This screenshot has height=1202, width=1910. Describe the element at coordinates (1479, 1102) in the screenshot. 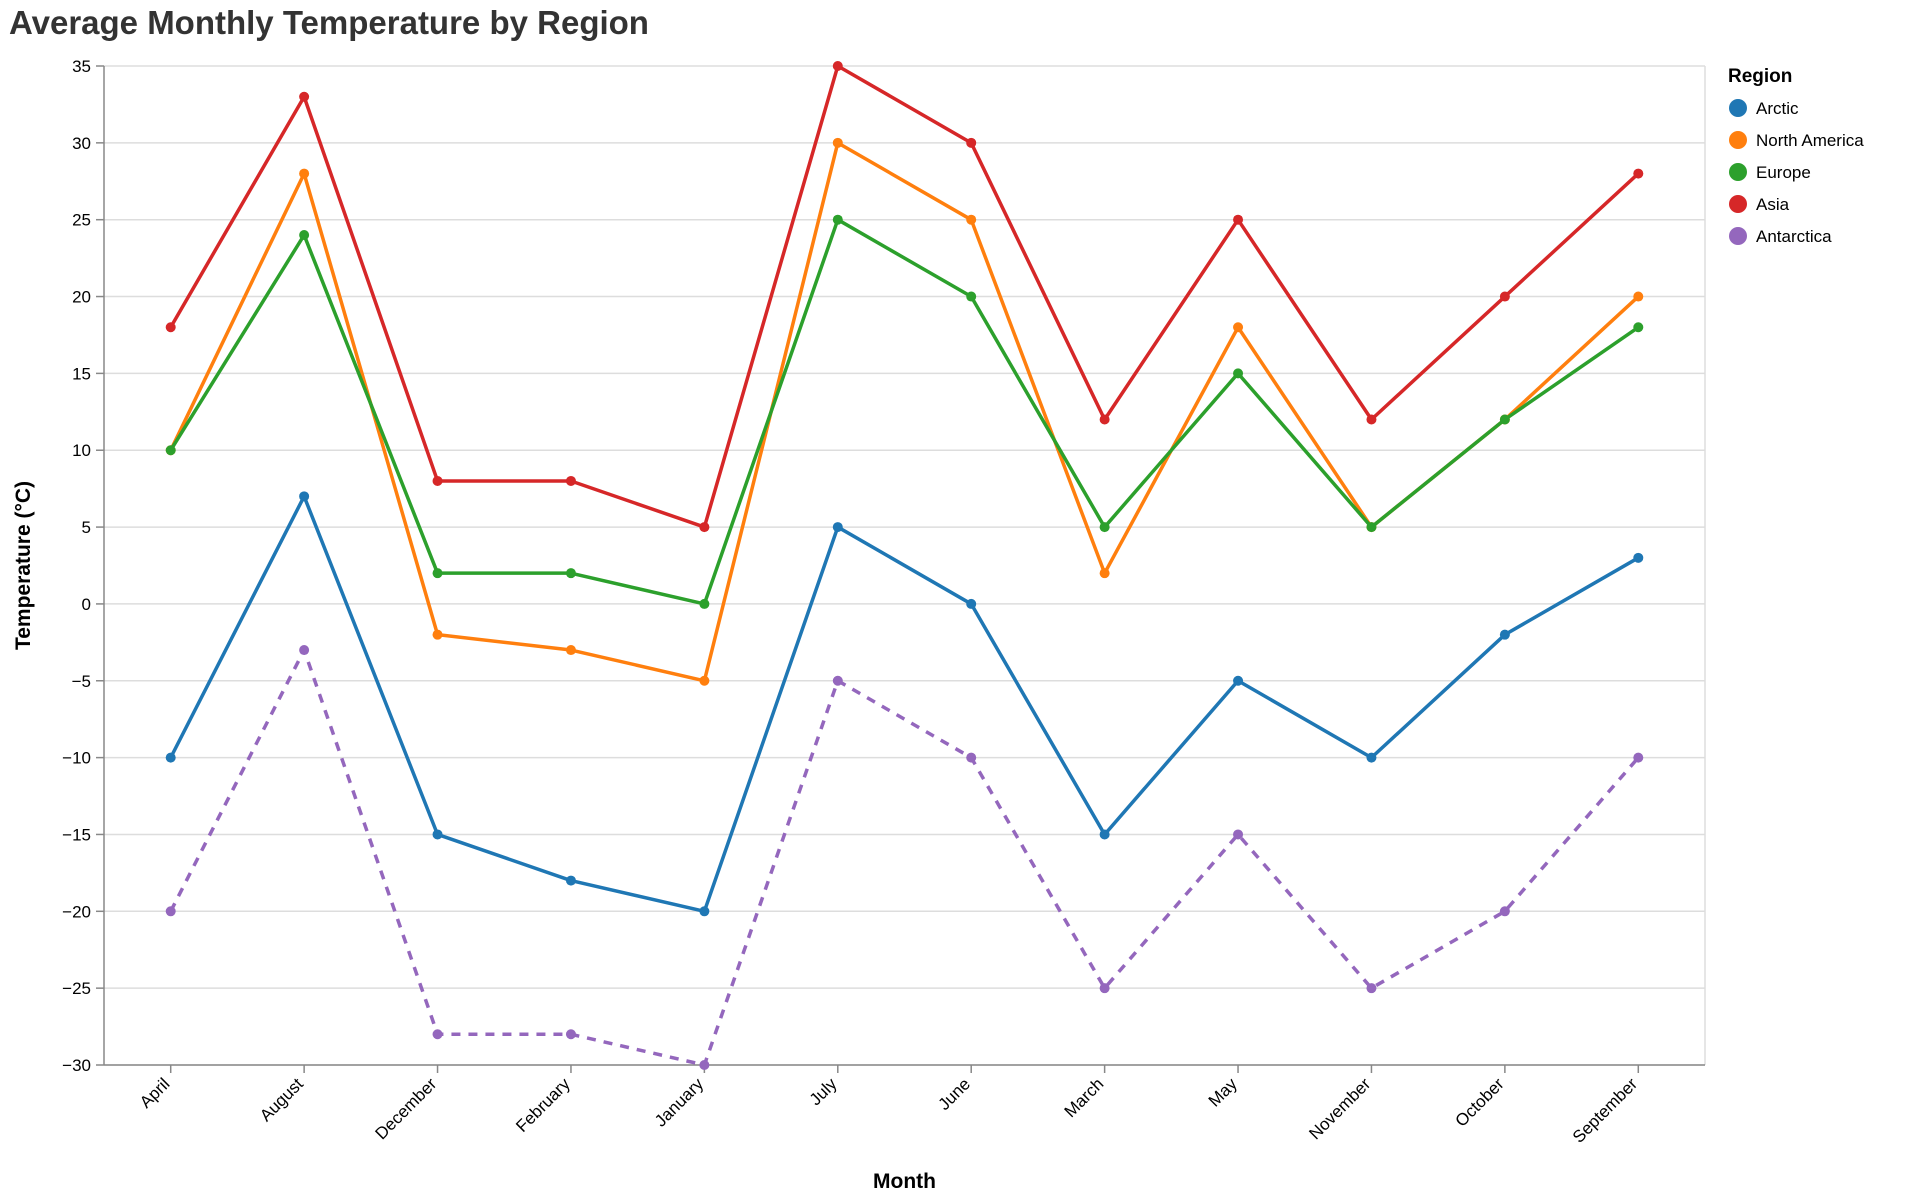

I see `x-tick-label: October` at that location.